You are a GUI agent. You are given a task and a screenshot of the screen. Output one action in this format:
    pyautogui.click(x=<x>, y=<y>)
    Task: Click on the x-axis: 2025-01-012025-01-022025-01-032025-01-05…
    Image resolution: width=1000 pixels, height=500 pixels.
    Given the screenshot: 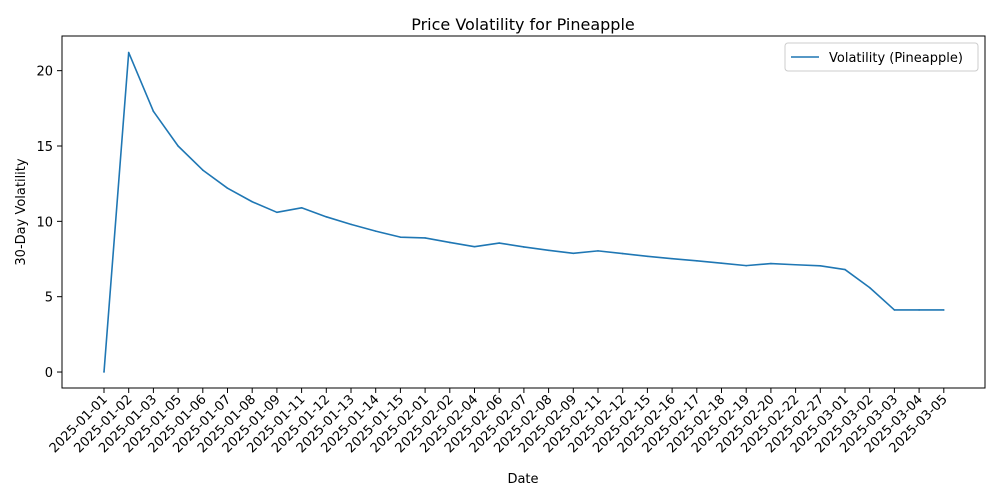 What is the action you would take?
    pyautogui.click(x=499, y=422)
    